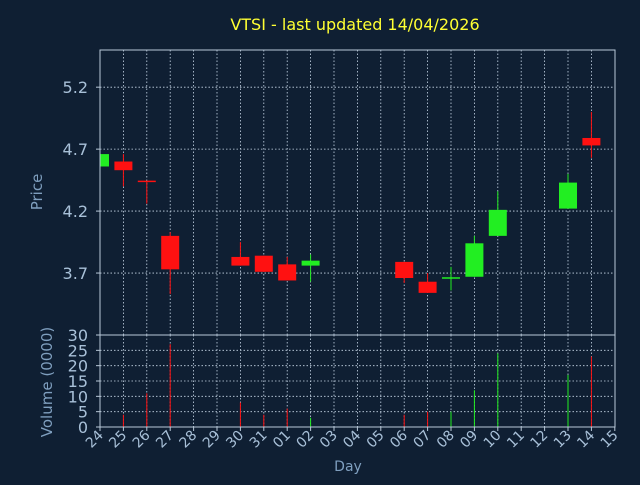 Image resolution: width=640 pixels, height=485 pixels. What do you see at coordinates (493, 440) in the screenshot?
I see `x-tick-label: 10` at bounding box center [493, 440].